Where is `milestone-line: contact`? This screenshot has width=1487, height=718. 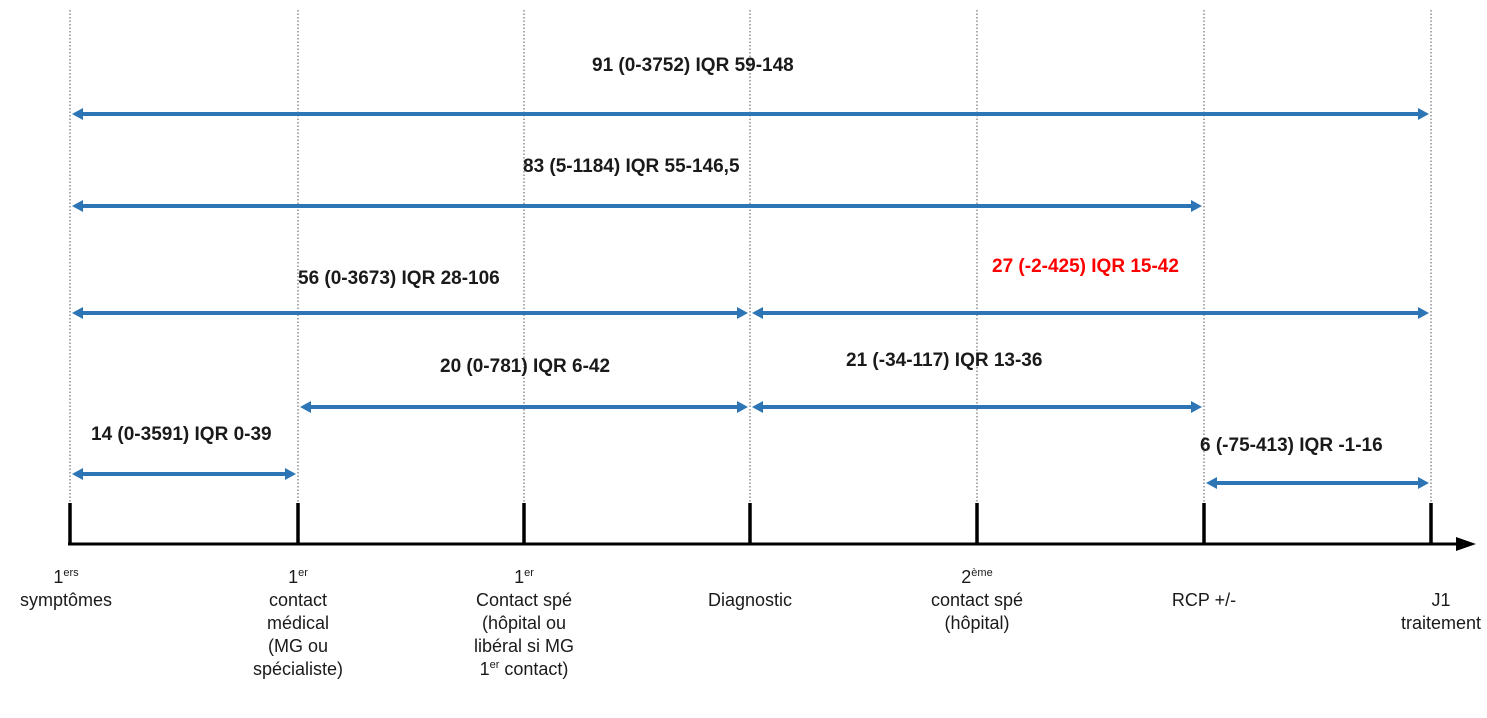
milestone-line: contact is located at coordinates (298, 600).